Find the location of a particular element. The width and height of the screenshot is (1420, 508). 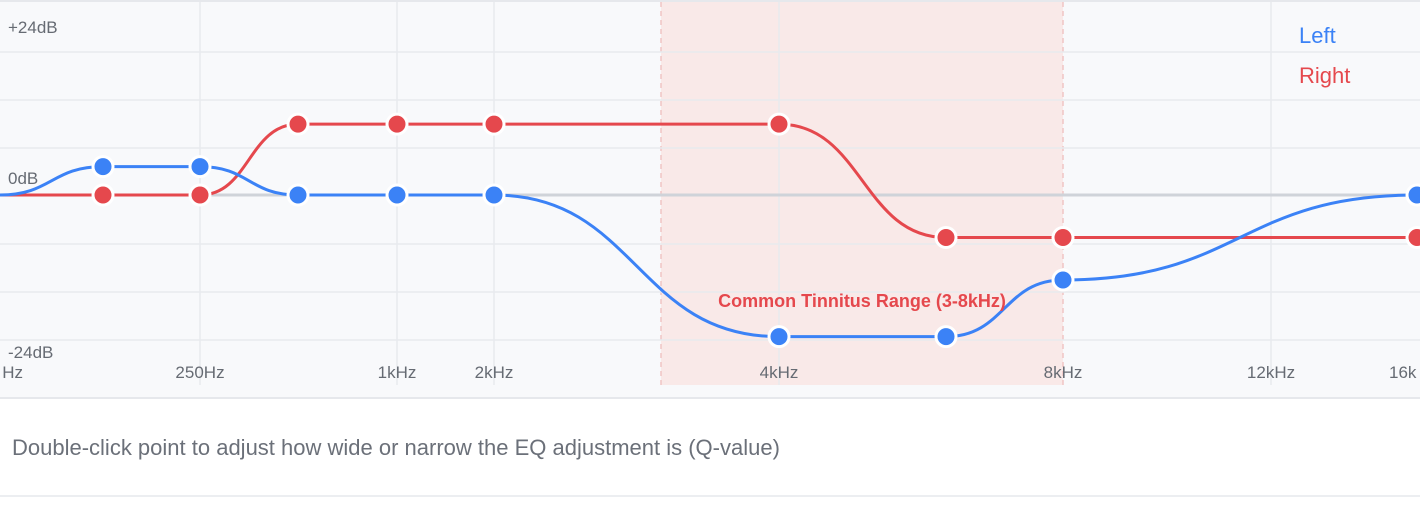

tinnitus-range-label: Common Tinnitus Range (3-8kHz) is located at coordinates (862, 301).